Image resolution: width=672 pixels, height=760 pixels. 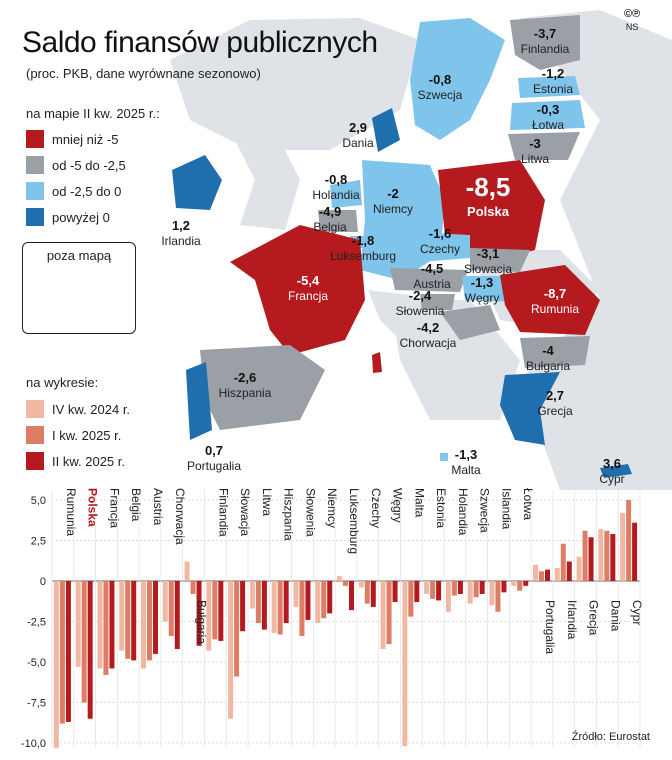 I want to click on map-legend-label: powyżej 0, so click(x=81, y=217).